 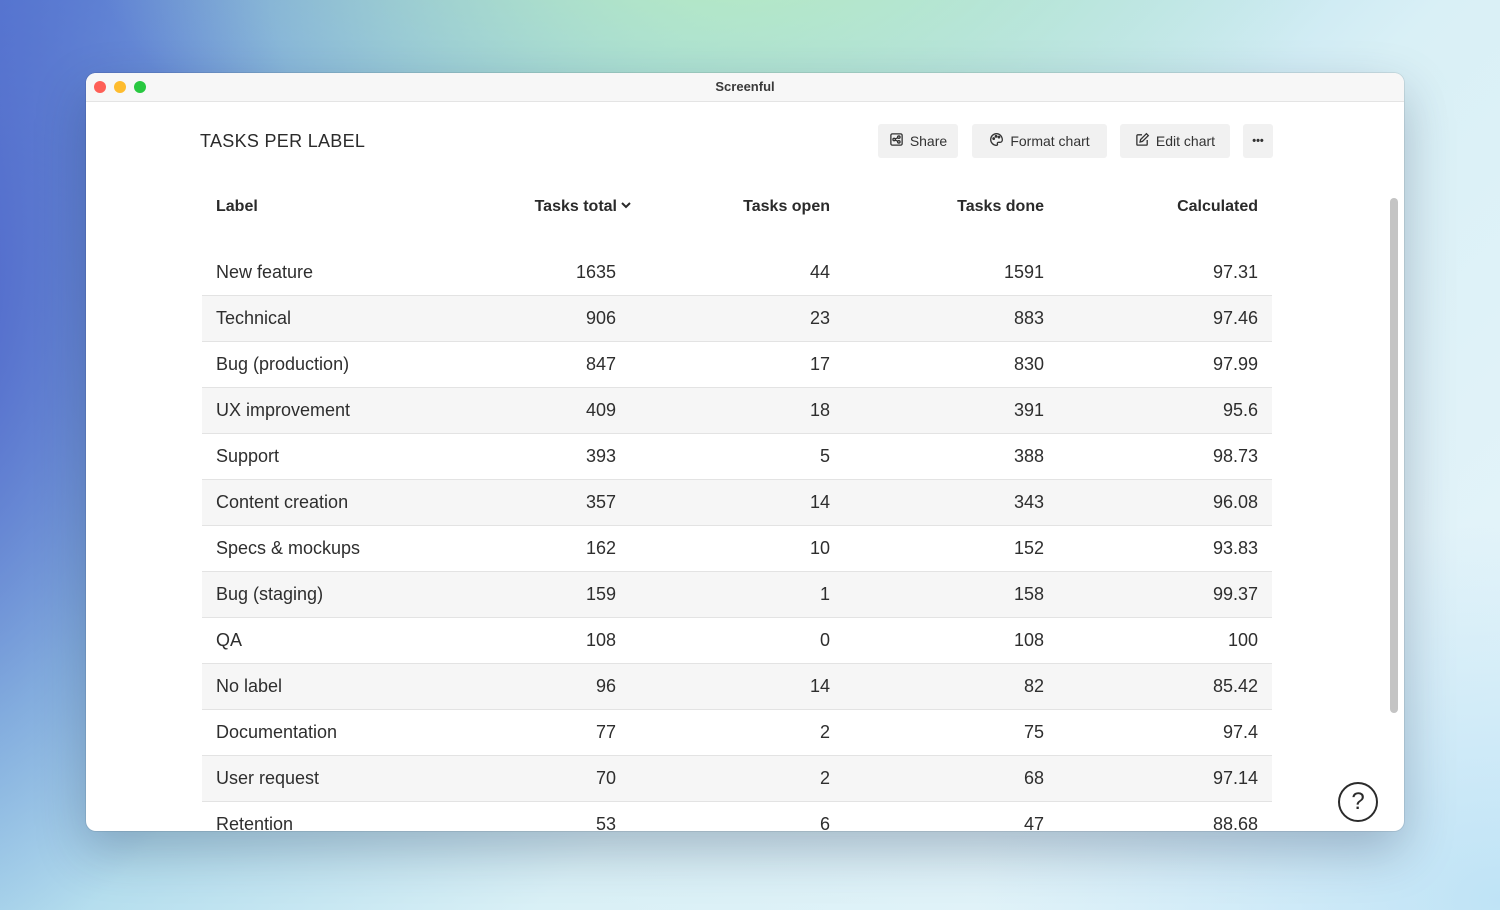 What do you see at coordinates (737, 687) in the screenshot?
I see `table-row: No label 96 14 82 85.42` at bounding box center [737, 687].